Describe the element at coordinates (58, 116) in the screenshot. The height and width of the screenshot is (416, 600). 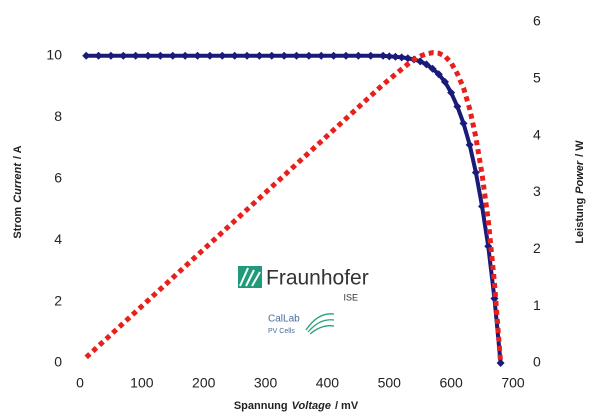
I see `y-tick-label: 8` at that location.